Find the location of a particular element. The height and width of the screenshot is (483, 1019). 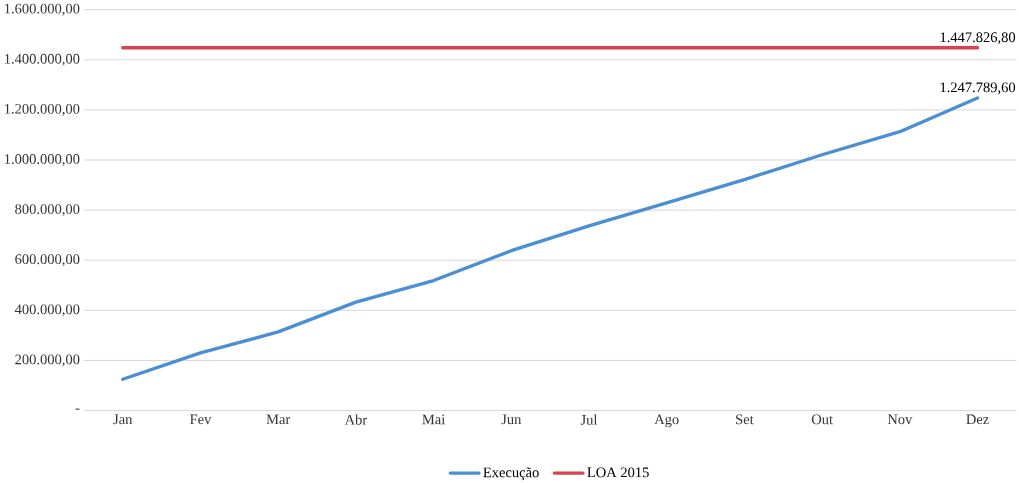

data-label: 1.447.826,80 is located at coordinates (978, 38).